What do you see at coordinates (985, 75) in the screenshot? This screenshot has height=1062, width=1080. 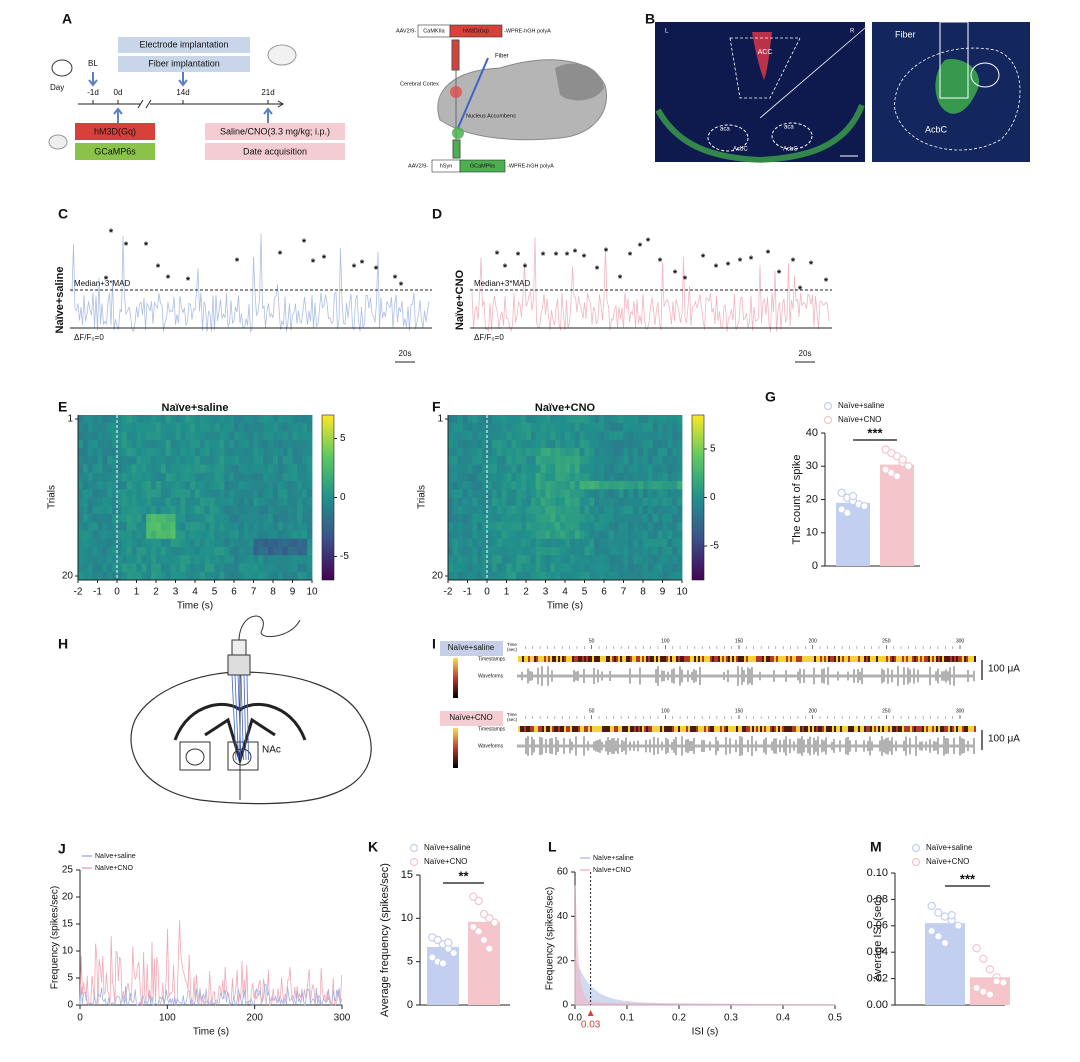 I see `outline` at bounding box center [985, 75].